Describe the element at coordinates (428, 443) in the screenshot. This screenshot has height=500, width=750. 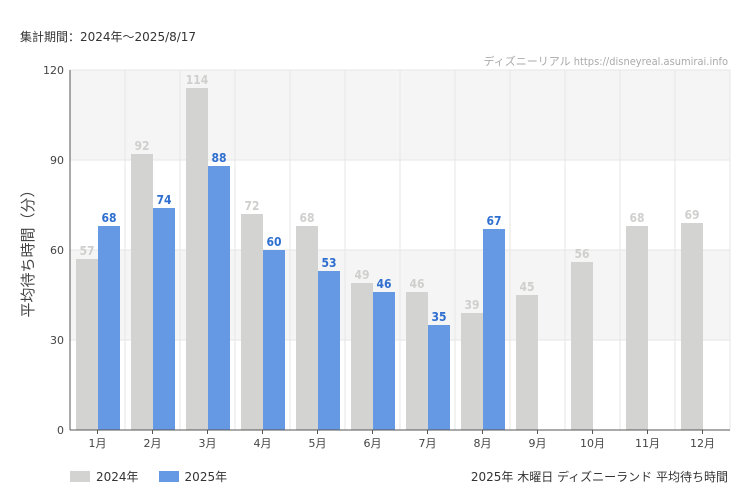
I see `x-tick-label: 7月` at that location.